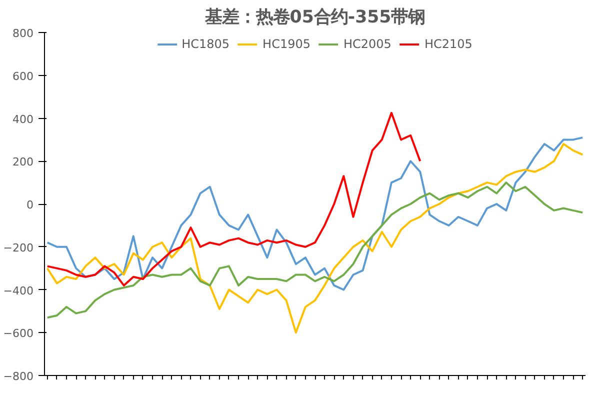 Image resolution: width=600 pixels, height=400 pixels. What do you see at coordinates (23, 76) in the screenshot?
I see `y-tick-label: 600` at bounding box center [23, 76].